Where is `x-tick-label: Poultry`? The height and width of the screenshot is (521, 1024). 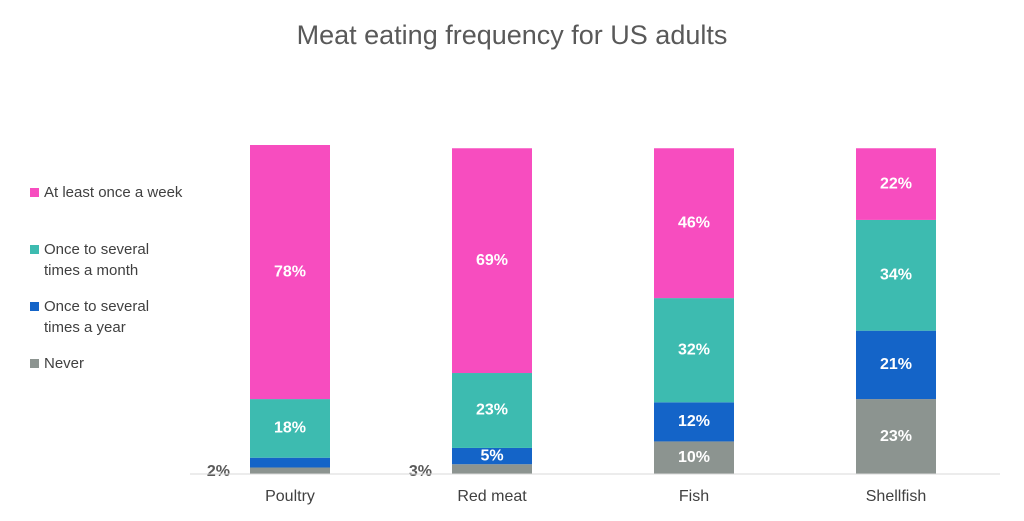 x-tick-label: Poultry is located at coordinates (290, 496).